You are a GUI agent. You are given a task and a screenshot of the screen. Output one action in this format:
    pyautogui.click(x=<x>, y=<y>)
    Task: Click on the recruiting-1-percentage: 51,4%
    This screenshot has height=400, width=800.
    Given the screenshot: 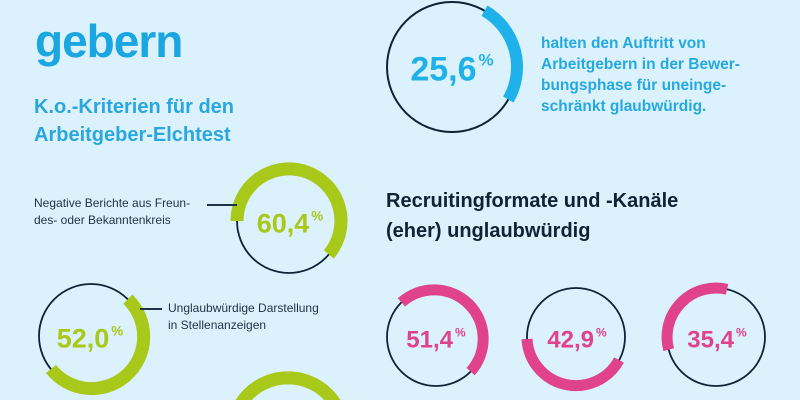 What is the action you would take?
    pyautogui.click(x=435, y=340)
    